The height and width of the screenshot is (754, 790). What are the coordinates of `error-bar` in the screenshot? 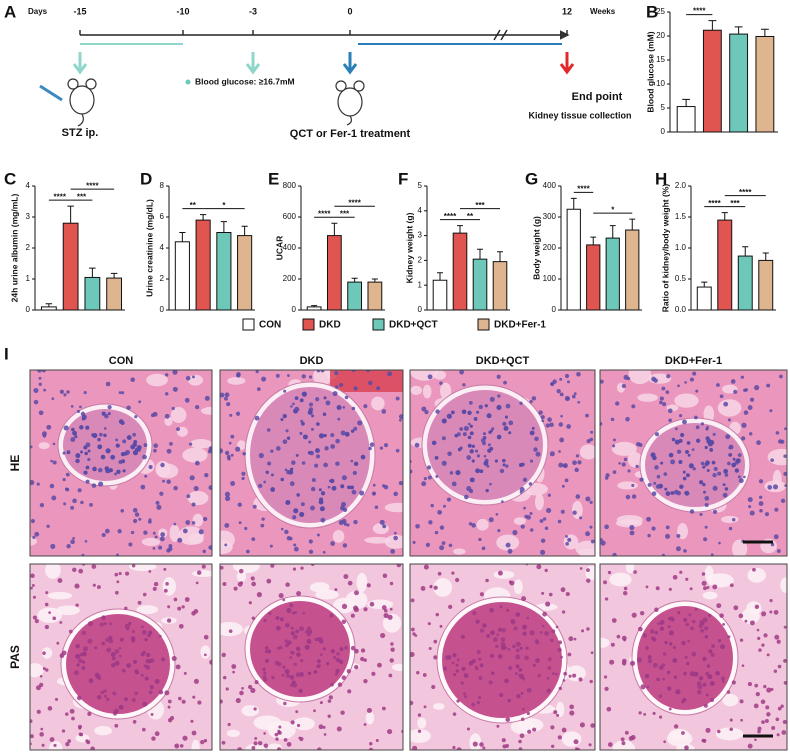 It's located at (632, 224).